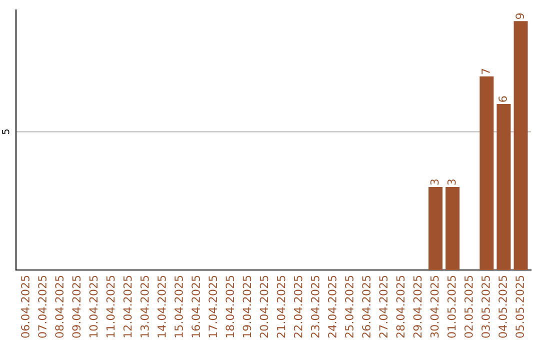 The width and height of the screenshot is (540, 340). Describe the element at coordinates (502, 307) in the screenshot. I see `x-tick-label: 04.05.2025` at that location.